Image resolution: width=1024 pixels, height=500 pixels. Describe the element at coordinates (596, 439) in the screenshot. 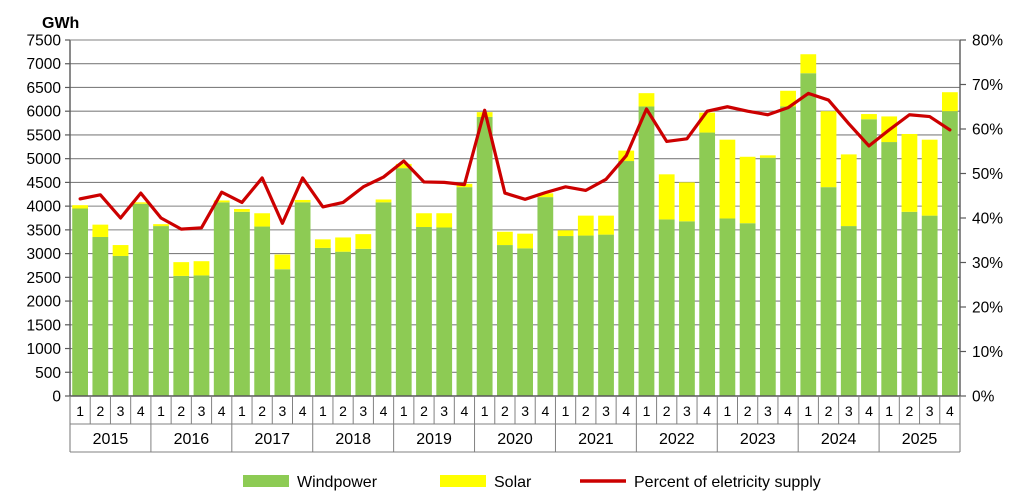

I see `year-label: 2021` at that location.